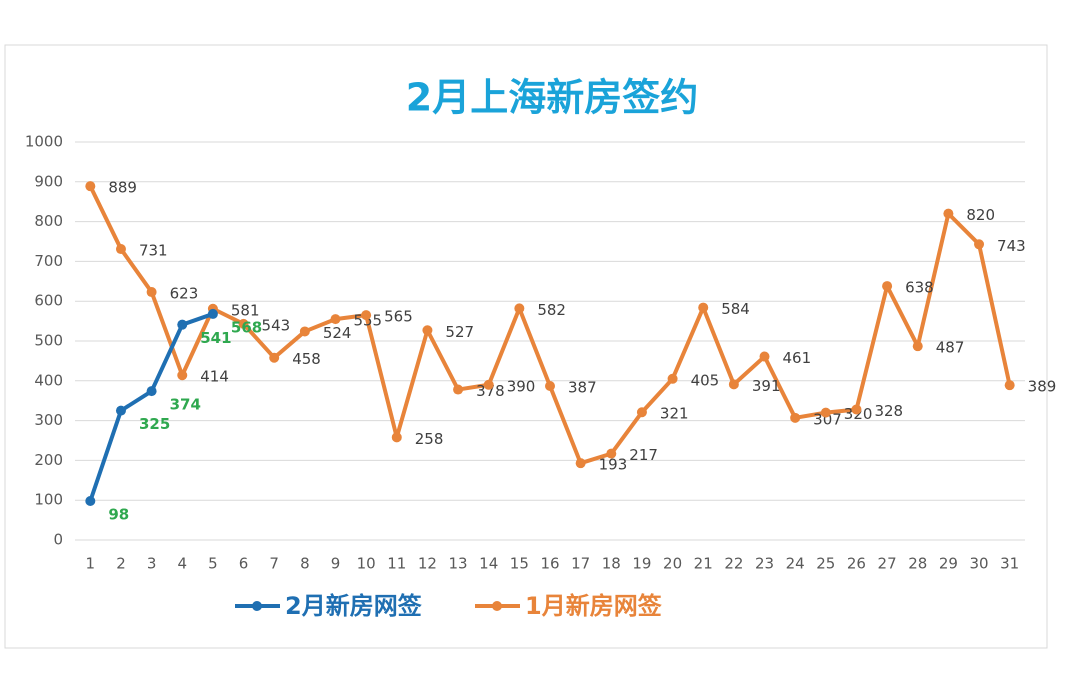 The image size is (1080, 685). What do you see at coordinates (427, 564) in the screenshot?
I see `x-tick-label: 12` at bounding box center [427, 564].